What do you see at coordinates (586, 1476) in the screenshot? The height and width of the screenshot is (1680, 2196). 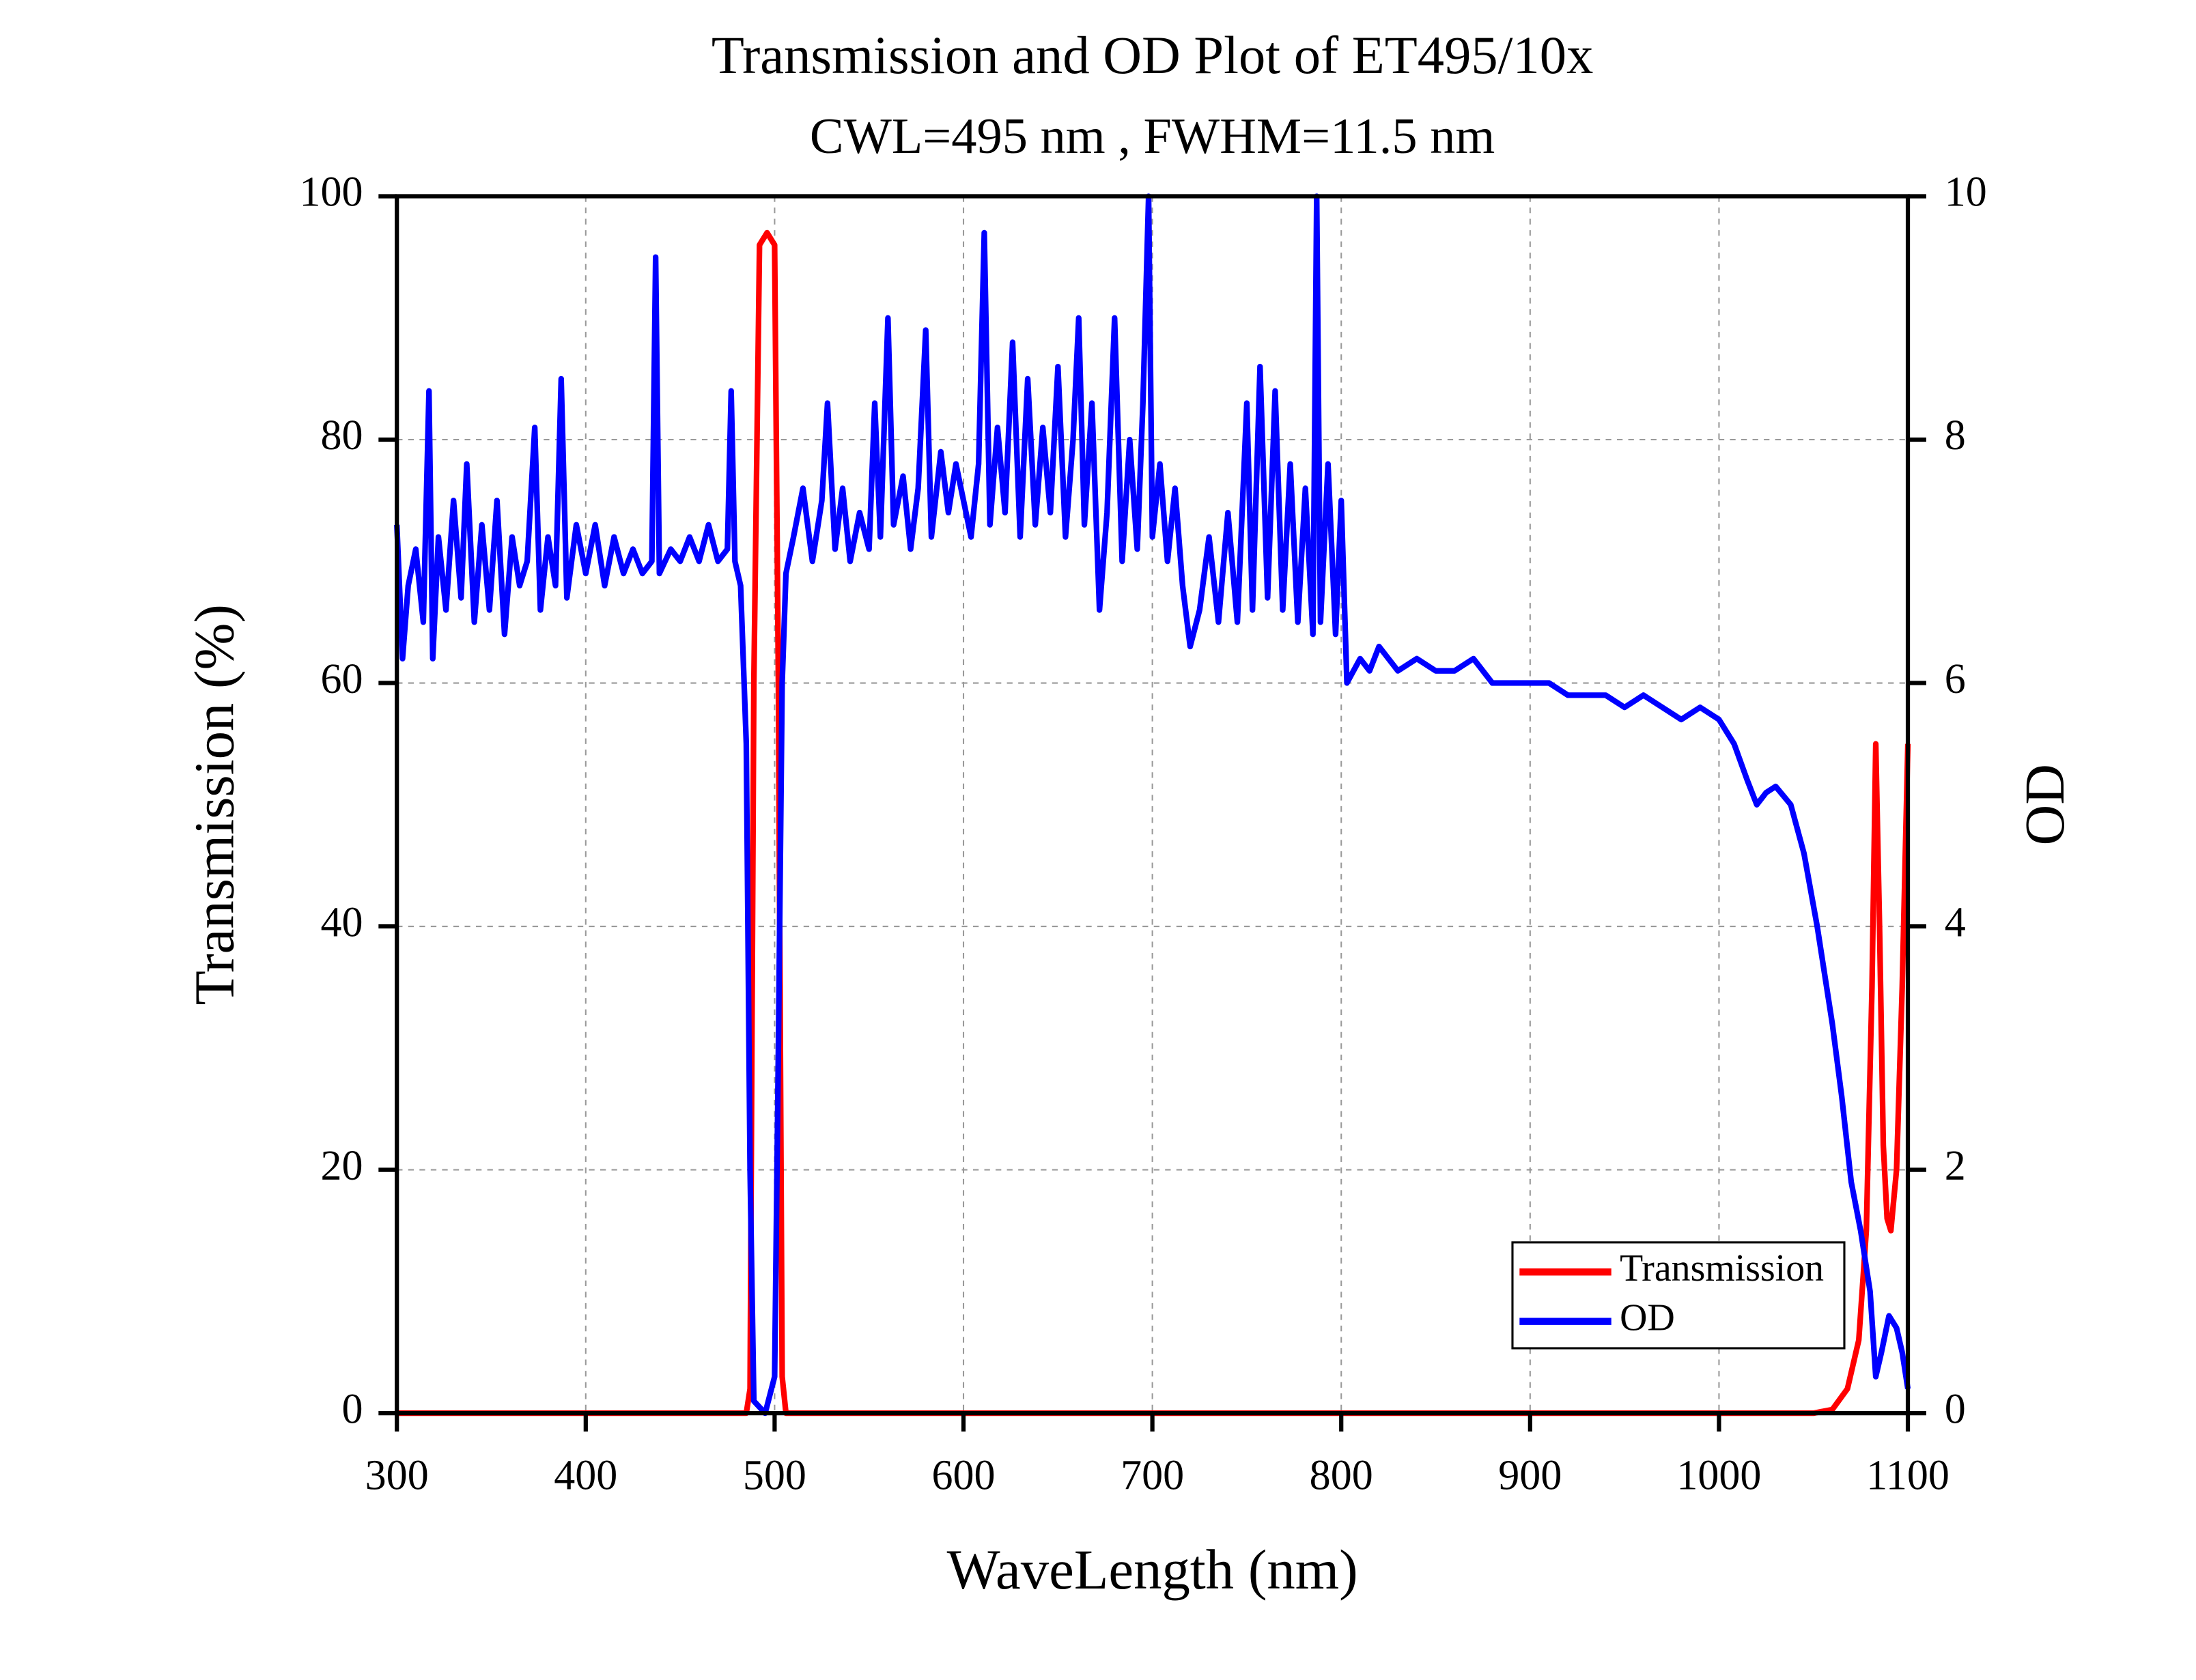 I see `x-tick-label: 400` at bounding box center [586, 1476].